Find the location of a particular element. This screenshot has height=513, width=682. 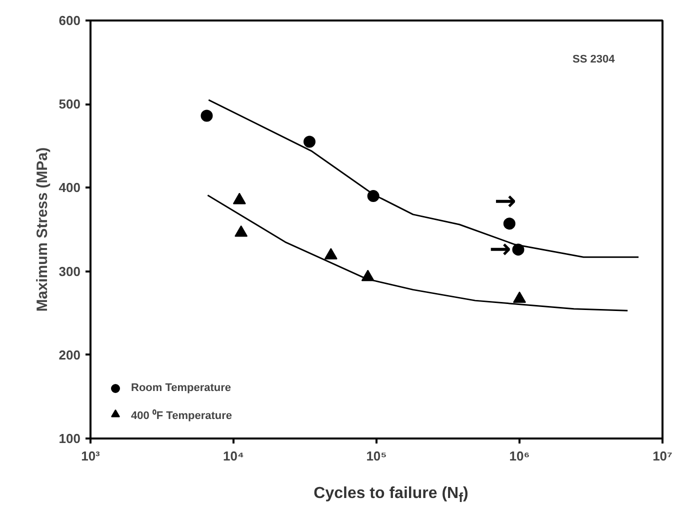

y-tick-label: 300 is located at coordinates (69, 271).